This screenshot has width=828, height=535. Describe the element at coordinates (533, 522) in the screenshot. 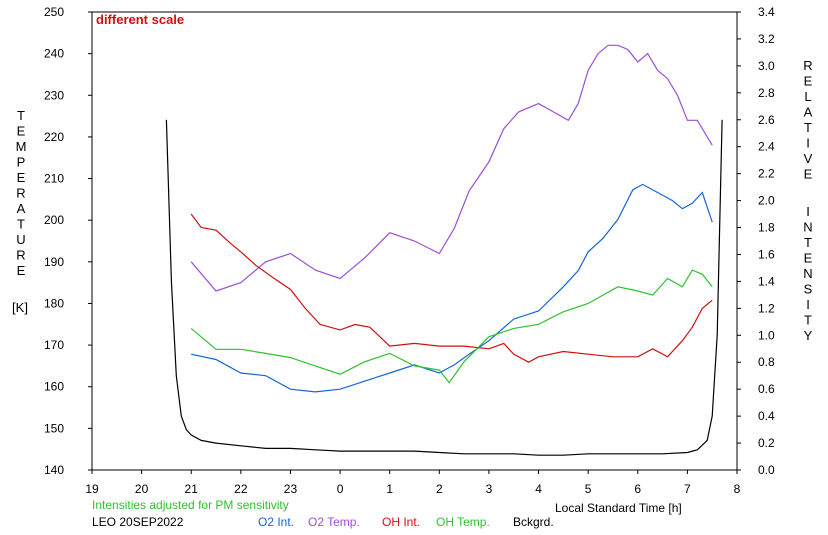

I see `legend-entry: Bckgrd.` at that location.